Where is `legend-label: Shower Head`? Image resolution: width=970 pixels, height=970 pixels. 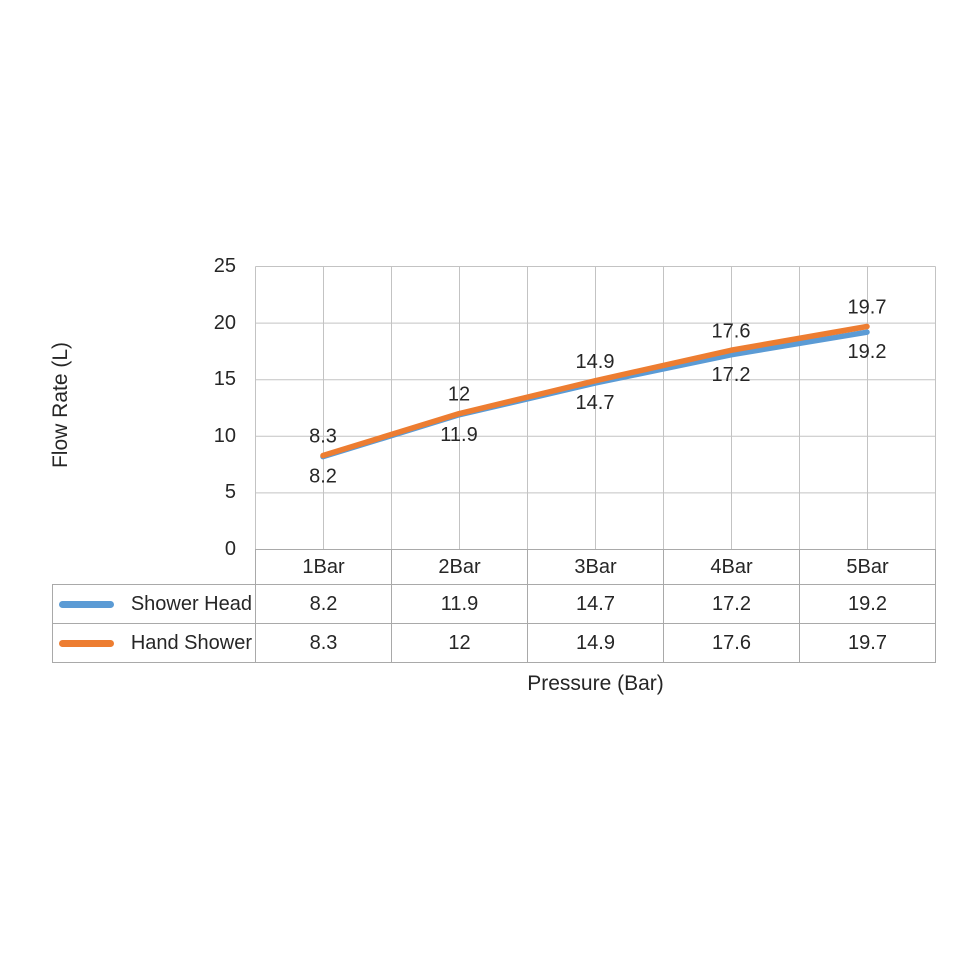 legend-label: Shower Head is located at coordinates (191, 603).